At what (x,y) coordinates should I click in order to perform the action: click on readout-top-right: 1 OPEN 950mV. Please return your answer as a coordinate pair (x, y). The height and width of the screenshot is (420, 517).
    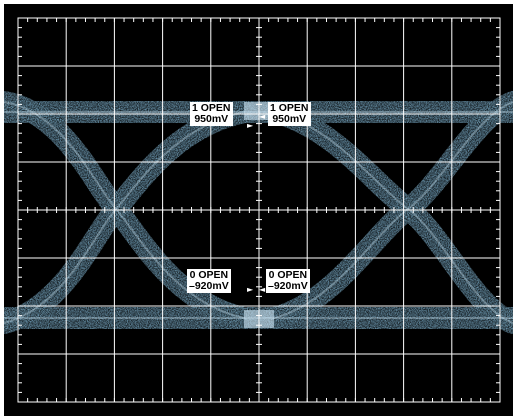
    Looking at the image, I should click on (289, 114).